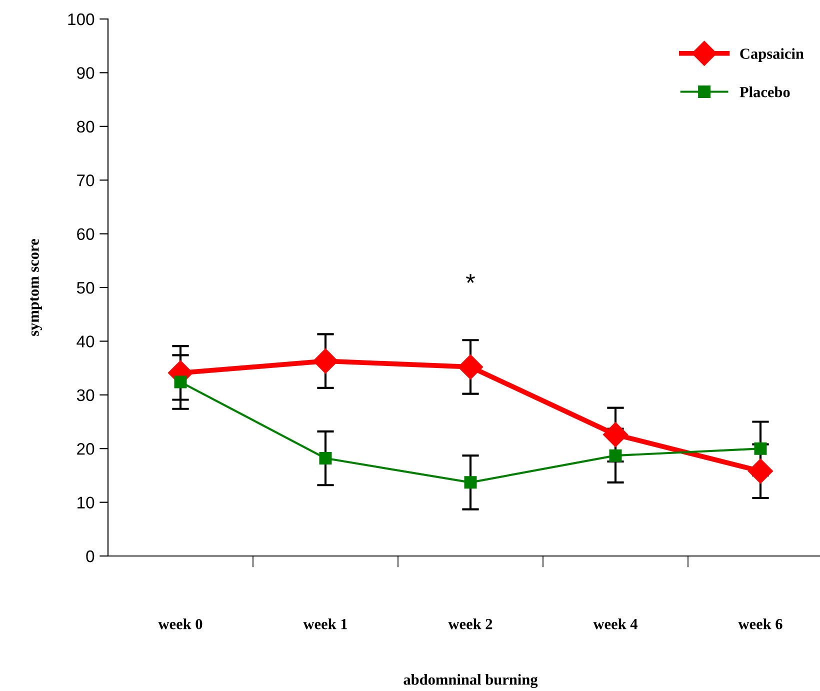 The height and width of the screenshot is (691, 820). I want to click on x-tick-label: week 0, so click(180, 624).